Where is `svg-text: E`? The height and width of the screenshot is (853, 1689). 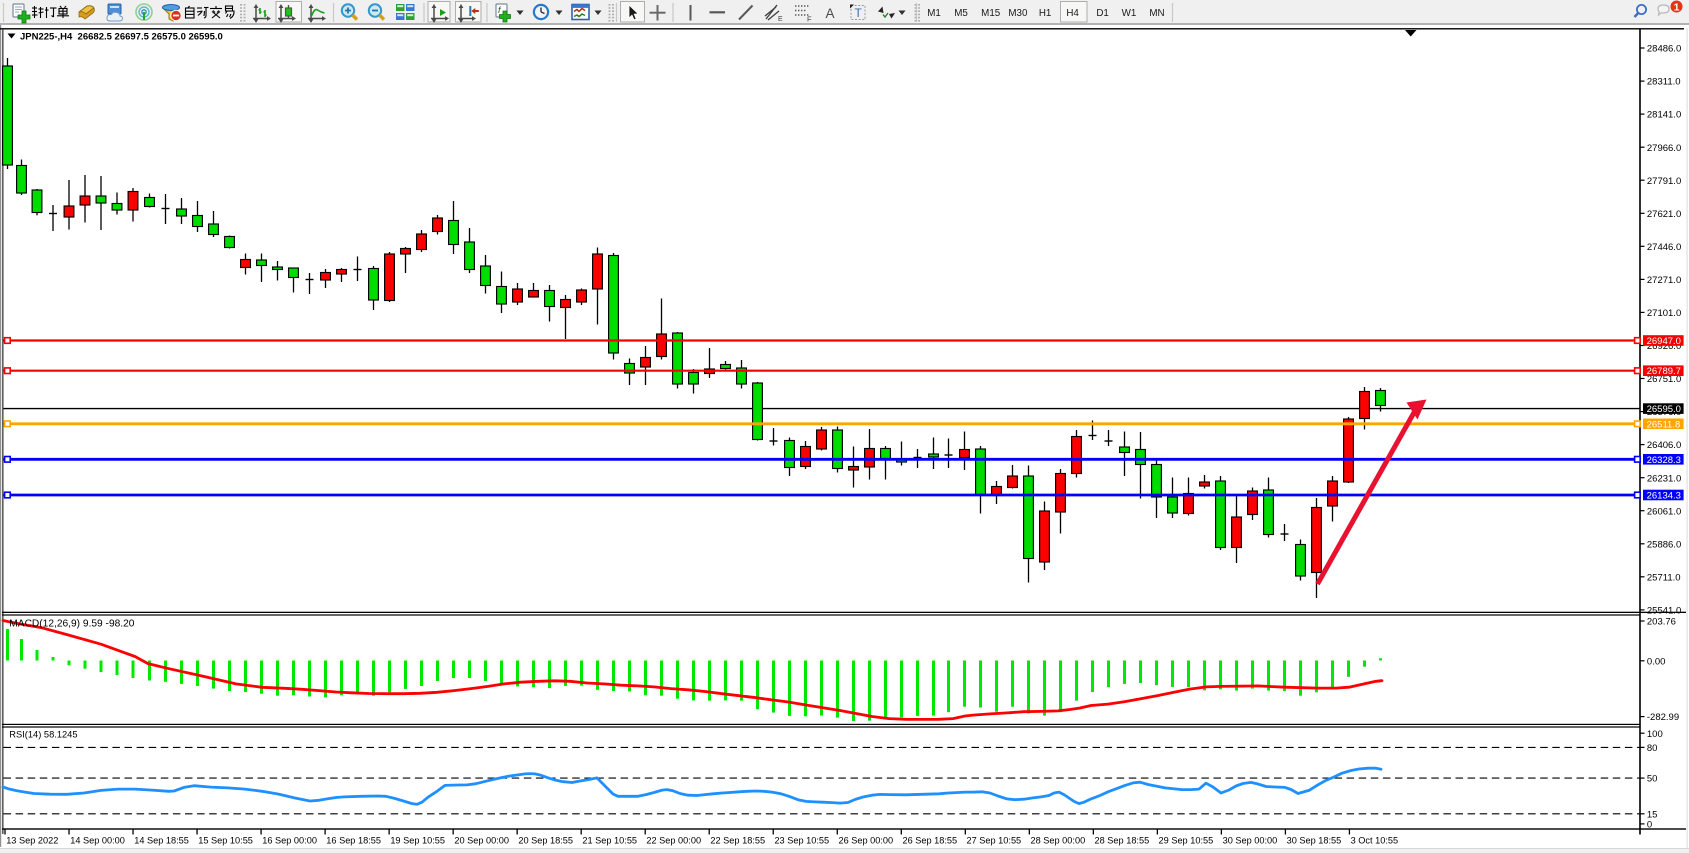 svg-text: E is located at coordinates (780, 19).